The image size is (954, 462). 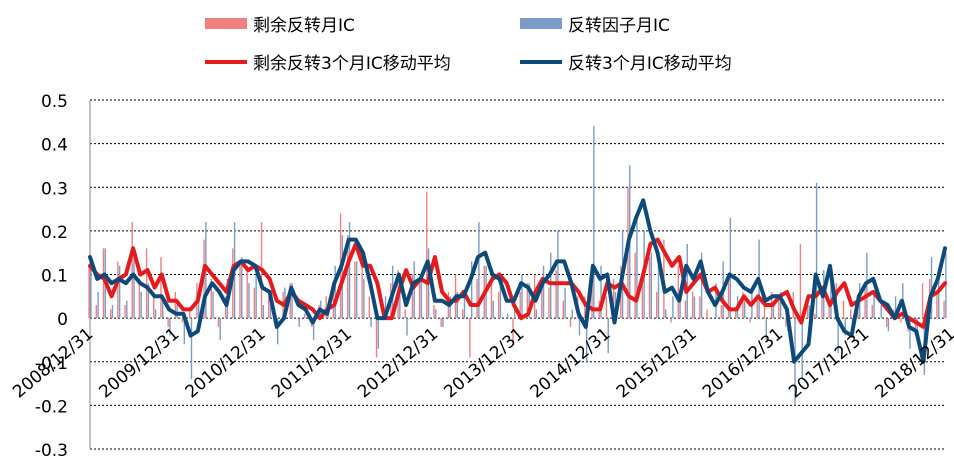 What do you see at coordinates (595, 23) in the screenshot?
I see `legend-item-bar2: 反转因子月IC` at bounding box center [595, 23].